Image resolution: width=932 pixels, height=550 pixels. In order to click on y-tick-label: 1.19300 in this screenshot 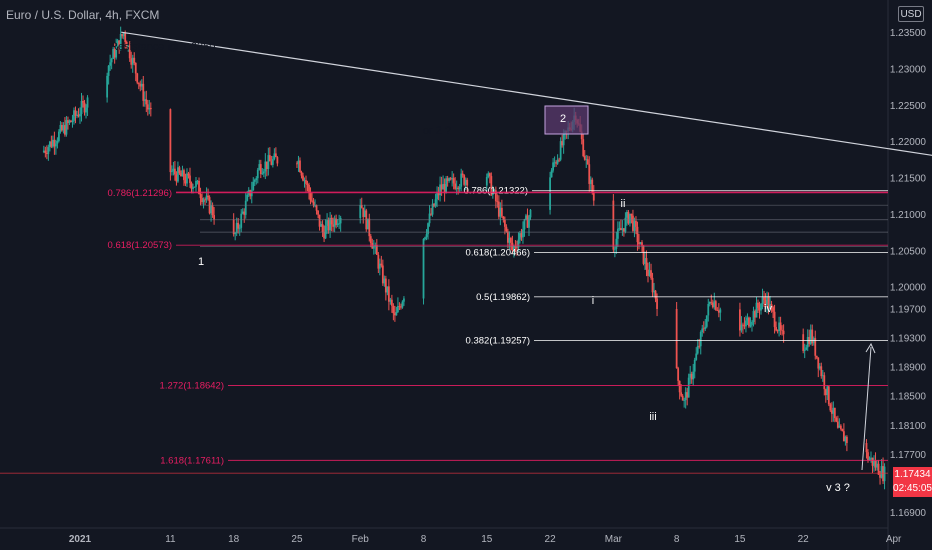, I will do `click(908, 339)`.